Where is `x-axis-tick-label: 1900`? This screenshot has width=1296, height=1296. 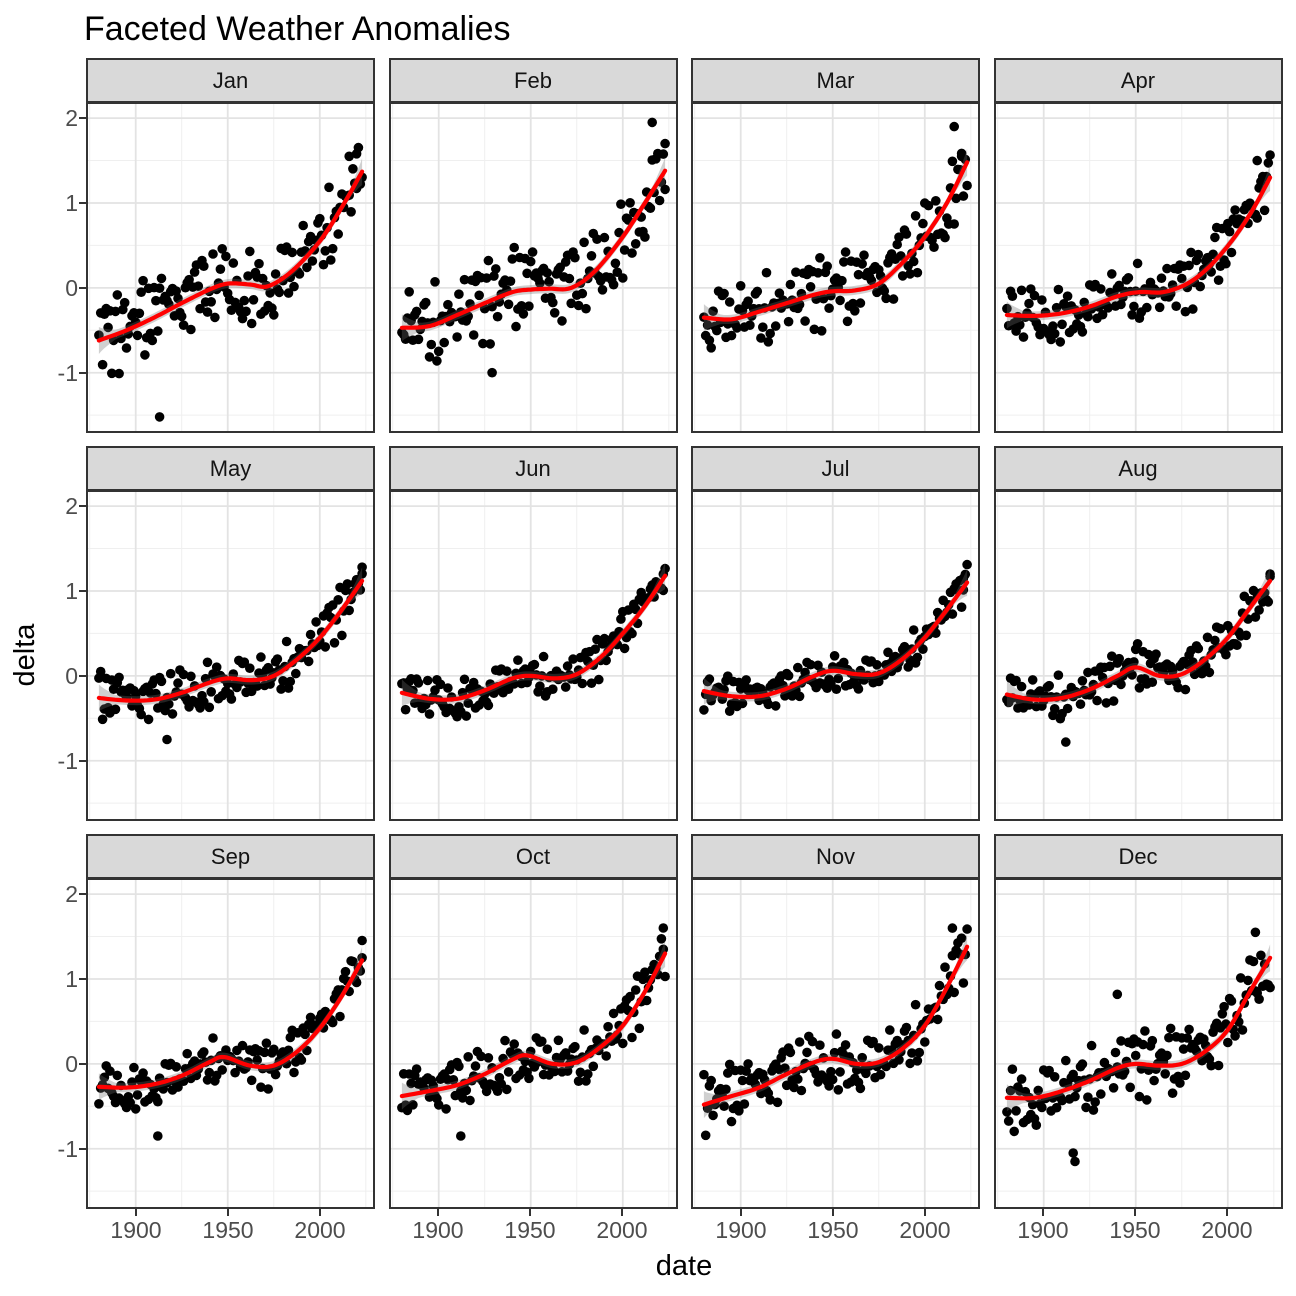 x-axis-tick-label: 1900 is located at coordinates (136, 1230).